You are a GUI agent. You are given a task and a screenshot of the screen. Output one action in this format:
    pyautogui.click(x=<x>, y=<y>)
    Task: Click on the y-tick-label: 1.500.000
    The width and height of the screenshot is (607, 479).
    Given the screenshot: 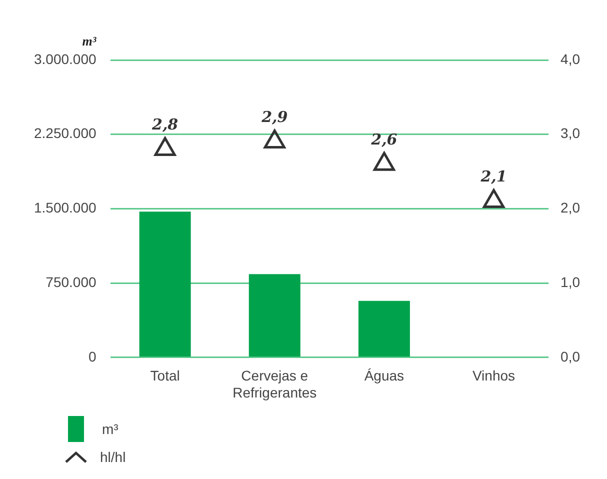 What is the action you would take?
    pyautogui.click(x=65, y=208)
    